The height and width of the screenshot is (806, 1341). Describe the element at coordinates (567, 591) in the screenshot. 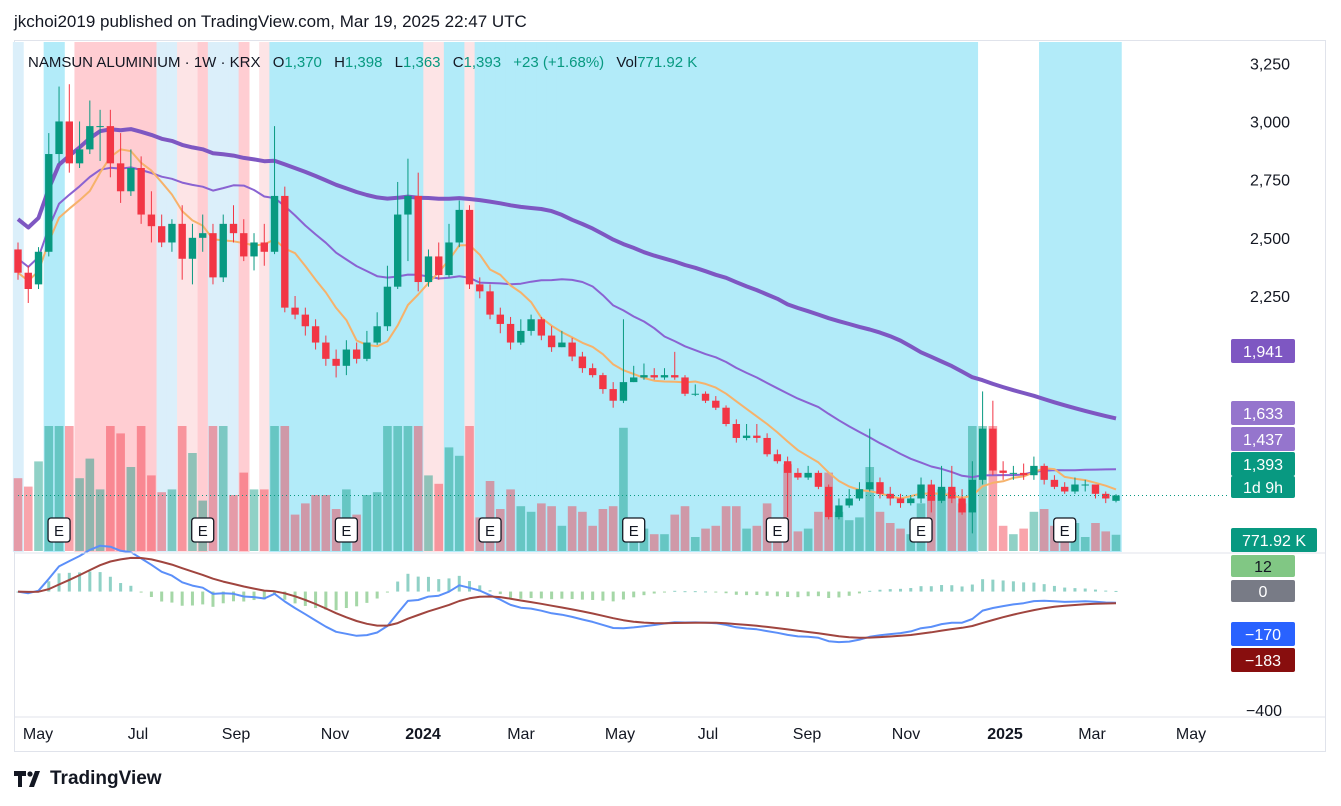

I see `macd-histogram` at that location.